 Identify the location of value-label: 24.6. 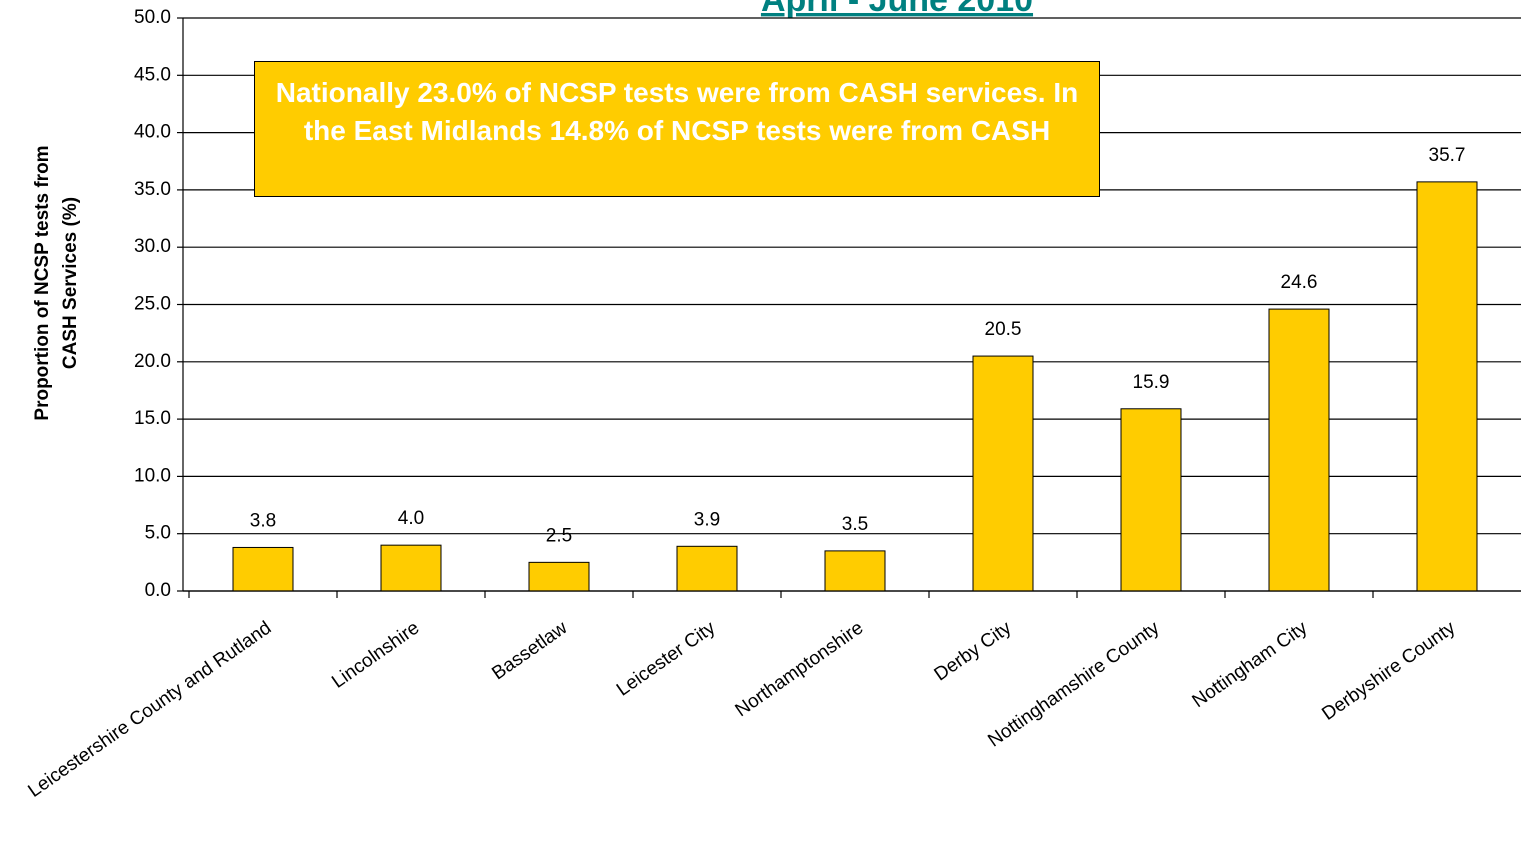
(1299, 282).